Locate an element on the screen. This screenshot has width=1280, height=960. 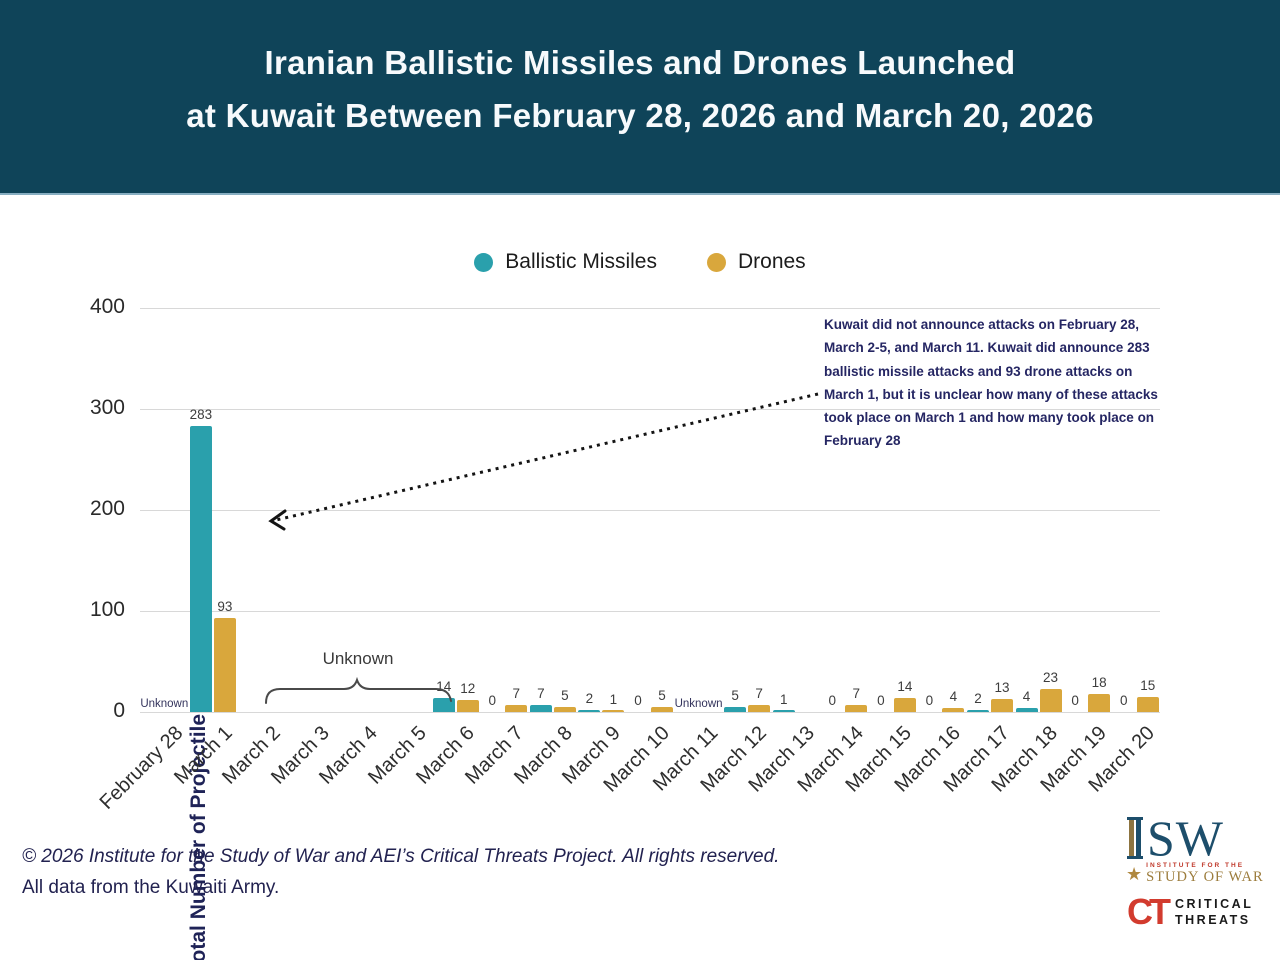
bar-value-label: 13 is located at coordinates (1002, 687).